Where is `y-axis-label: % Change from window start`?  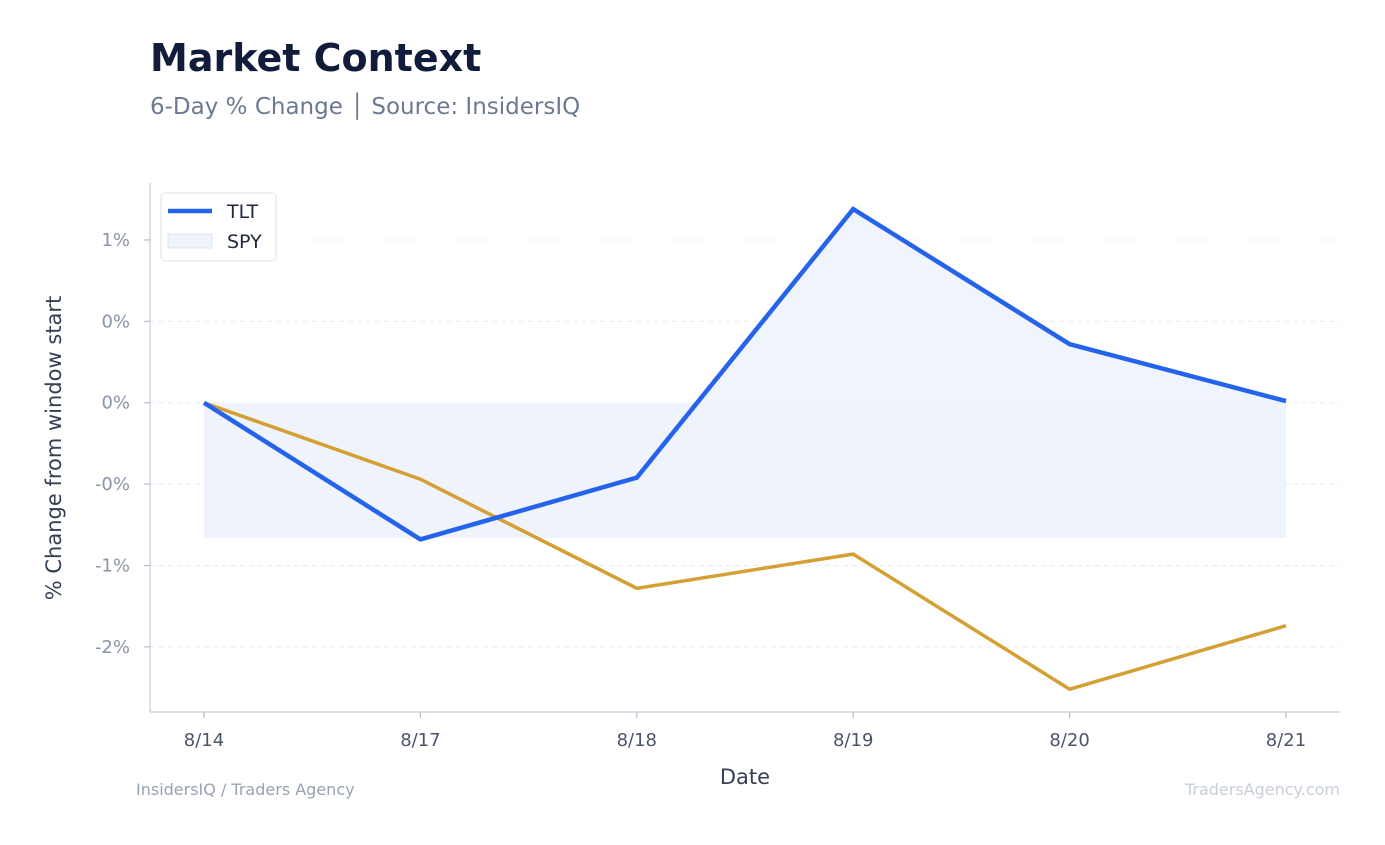
y-axis-label: % Change from window start is located at coordinates (54, 448).